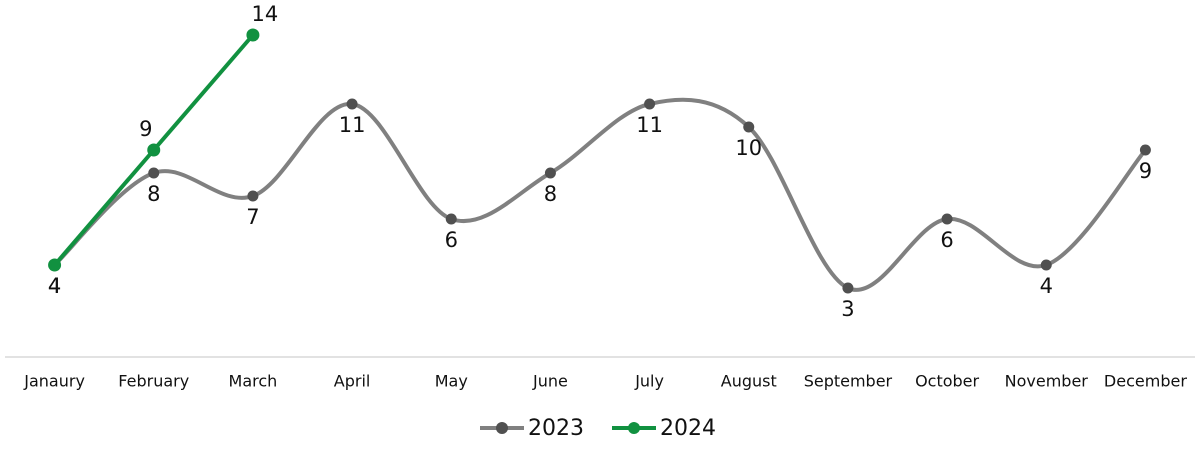  Describe the element at coordinates (848, 381) in the screenshot. I see `x-tick-label: September` at that location.